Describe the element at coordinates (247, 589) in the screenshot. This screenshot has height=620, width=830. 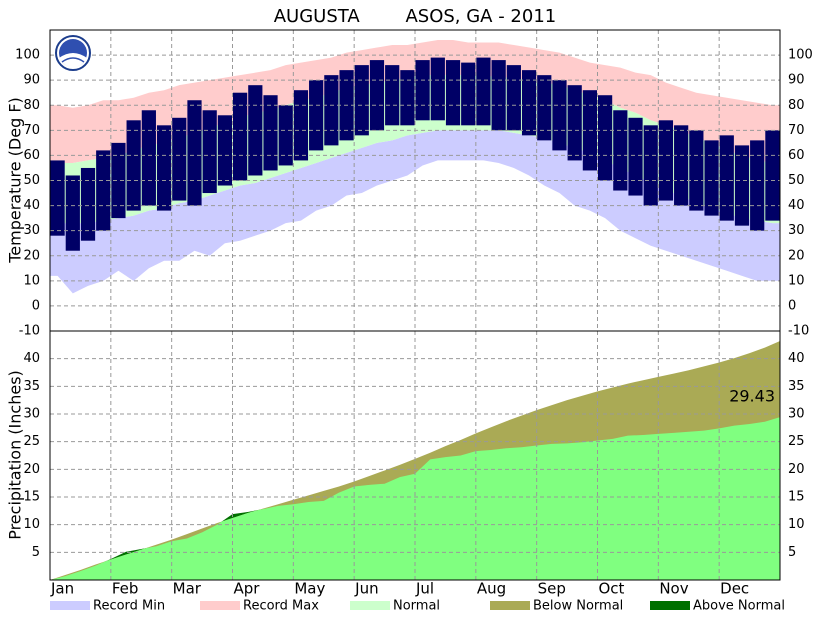
I see `x-tick-label: Apr` at that location.